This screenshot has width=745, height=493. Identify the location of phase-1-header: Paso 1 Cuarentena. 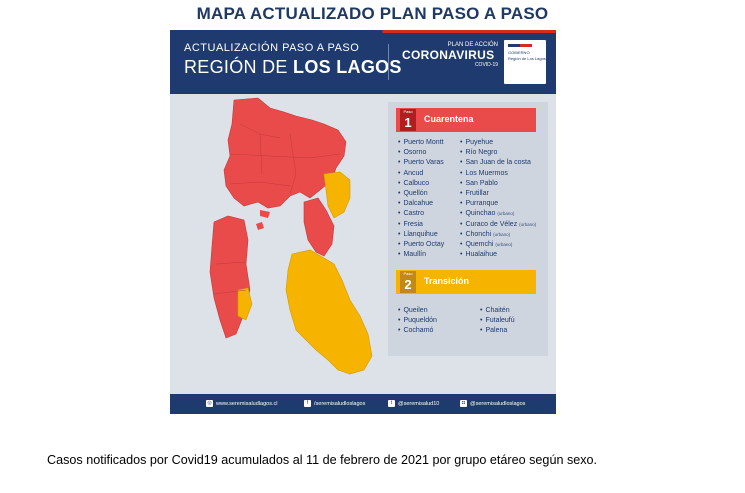
(466, 120).